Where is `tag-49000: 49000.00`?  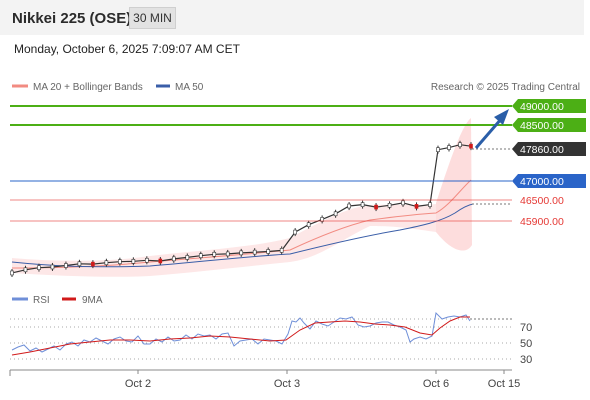 tag-49000: 49000.00 is located at coordinates (549, 106).